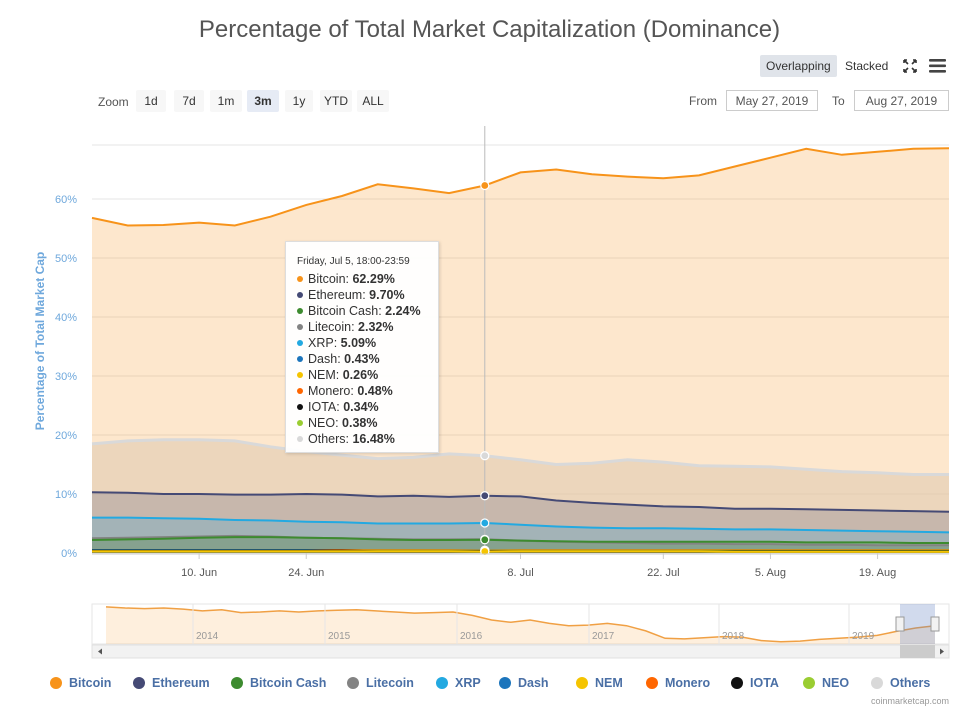 This screenshot has width=979, height=717. Describe the element at coordinates (917, 651) in the screenshot. I see `scrollbar-thumb` at that location.